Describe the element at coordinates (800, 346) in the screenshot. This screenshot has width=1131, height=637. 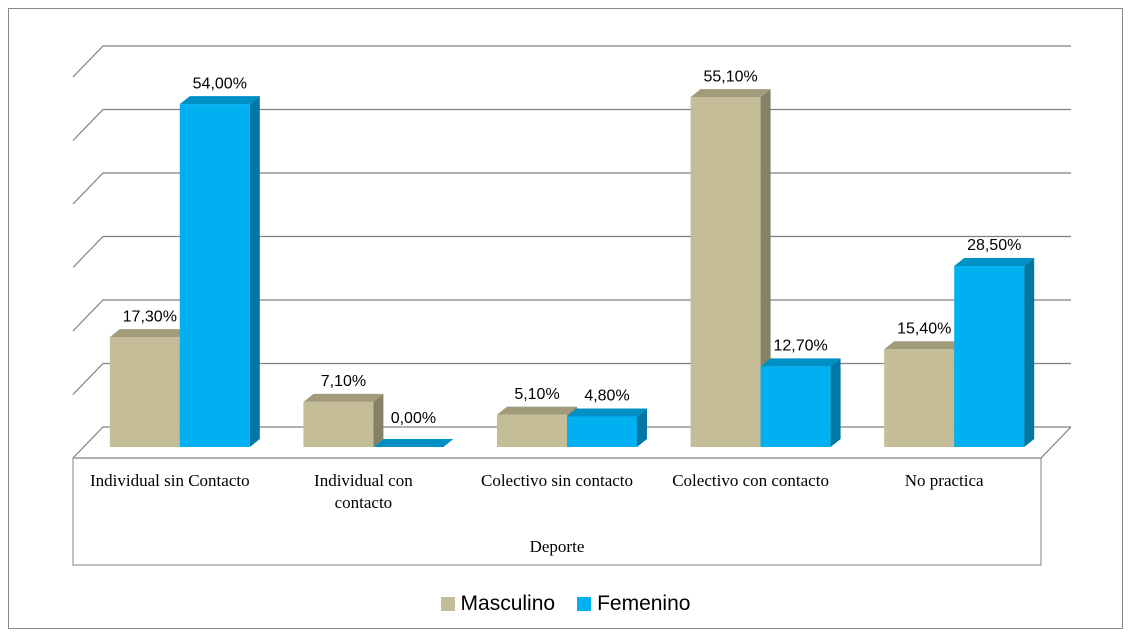
I see `data-label: 12,70%` at that location.